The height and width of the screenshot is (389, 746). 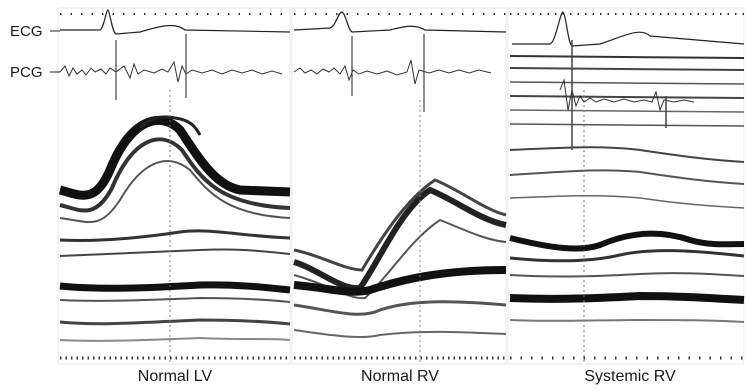 I want to click on pcg-label: PCG, so click(x=26, y=72).